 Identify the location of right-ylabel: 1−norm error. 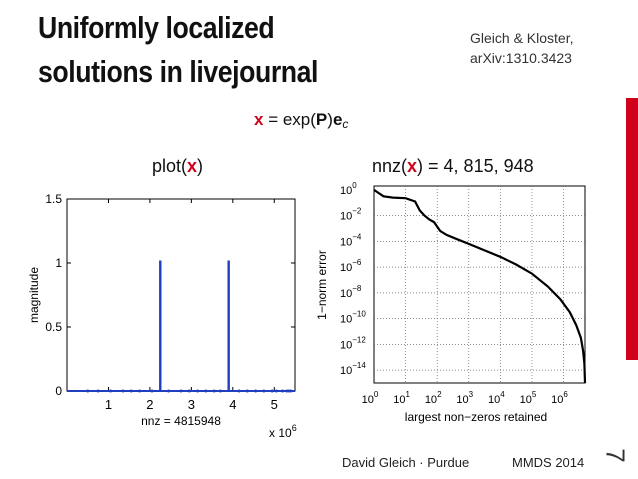
(322, 285).